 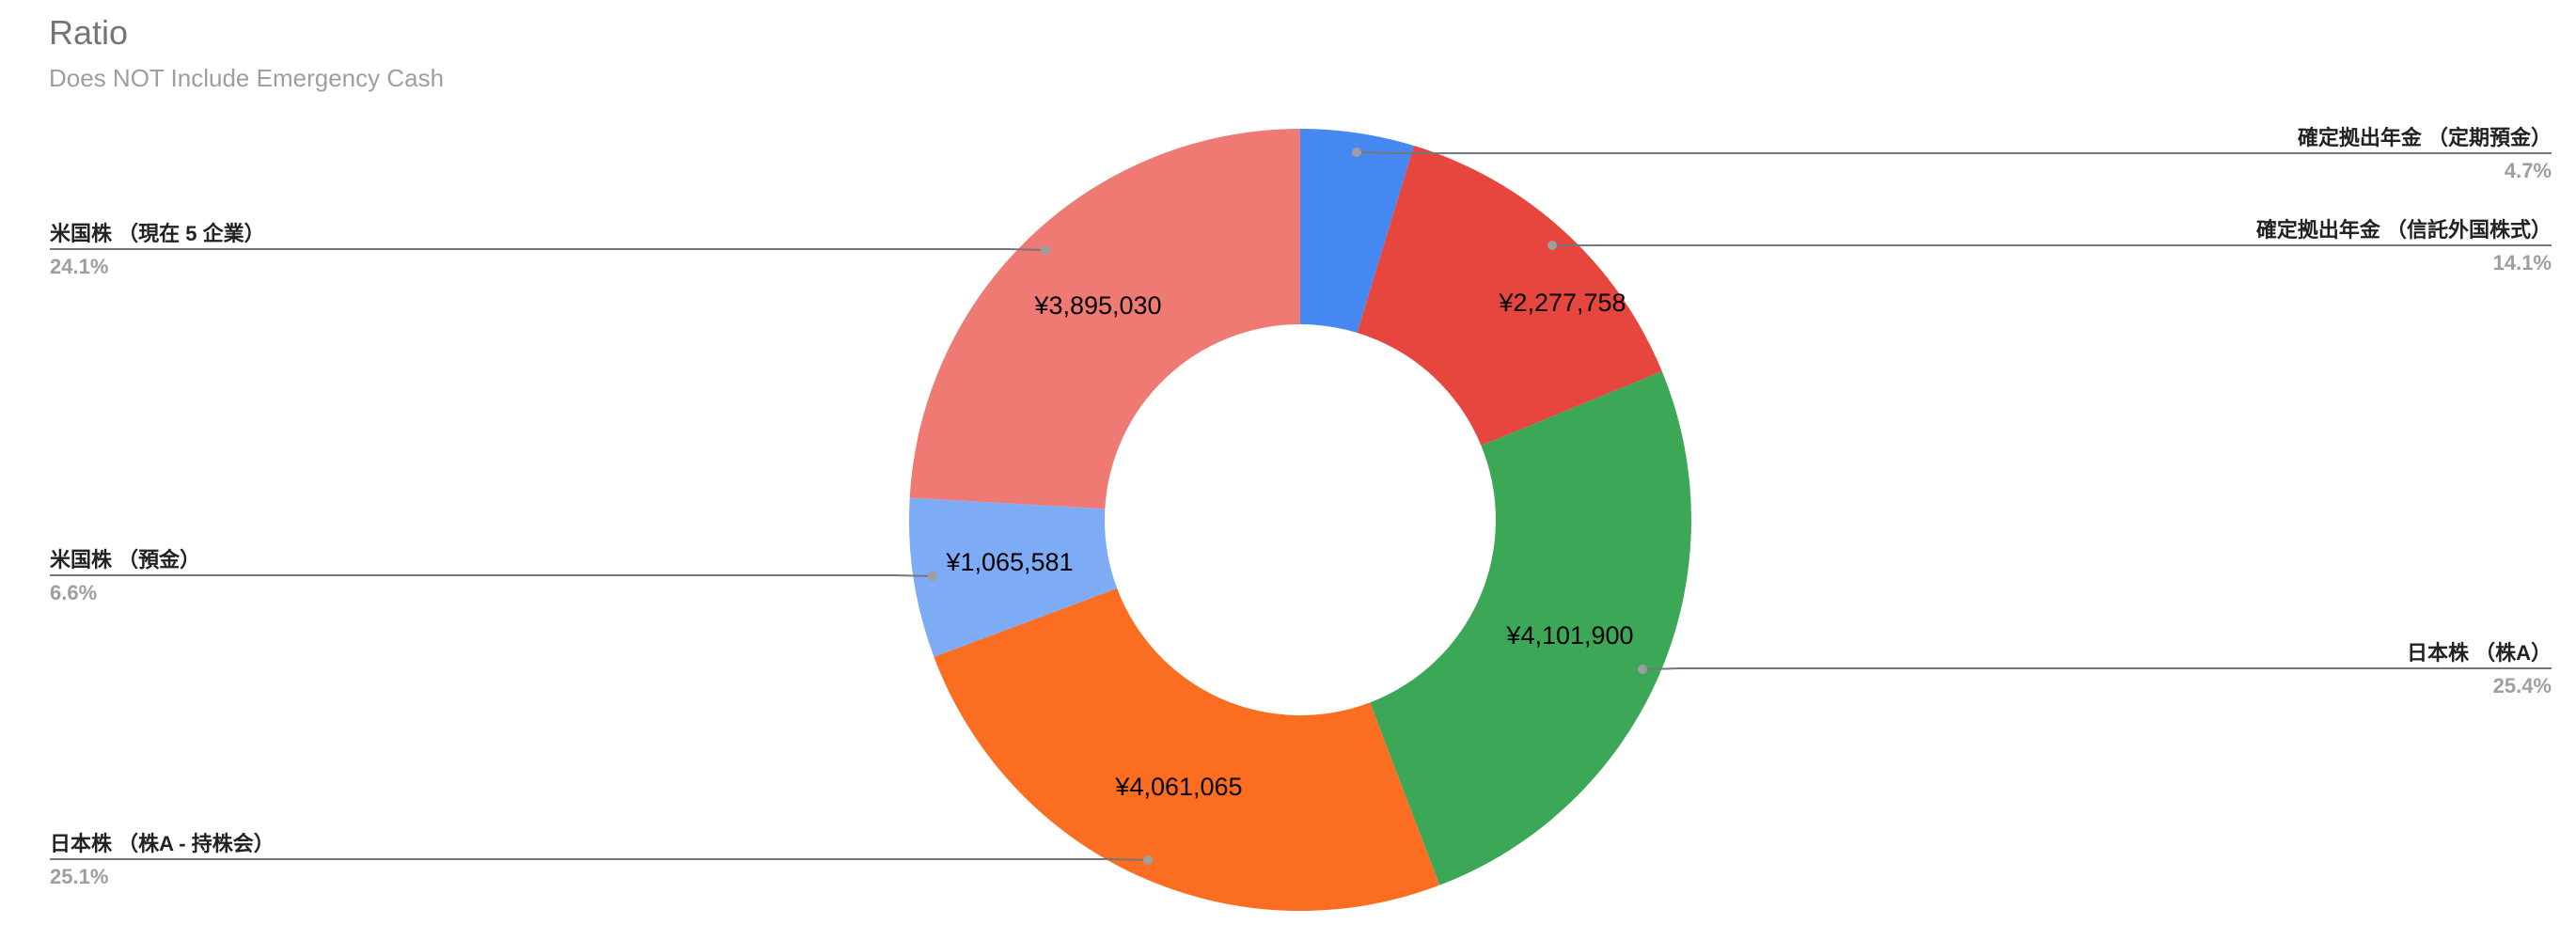 What do you see at coordinates (79, 266) in the screenshot?
I see `slice-percent-label: 24.1%` at bounding box center [79, 266].